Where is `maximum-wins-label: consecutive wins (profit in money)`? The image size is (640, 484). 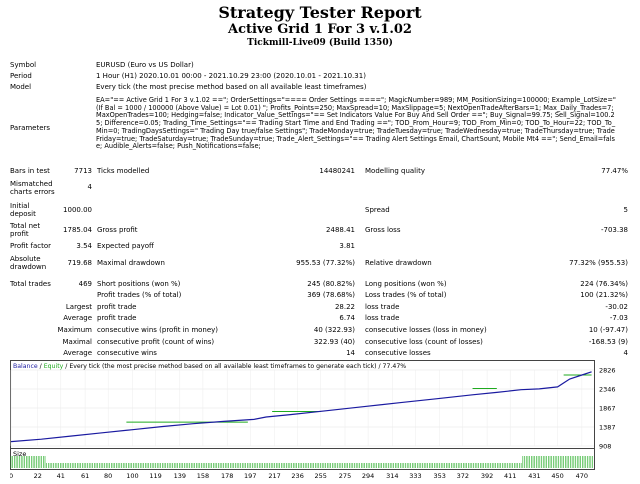 maximum-wins-label: consecutive wins (profit in money) is located at coordinates (158, 330).